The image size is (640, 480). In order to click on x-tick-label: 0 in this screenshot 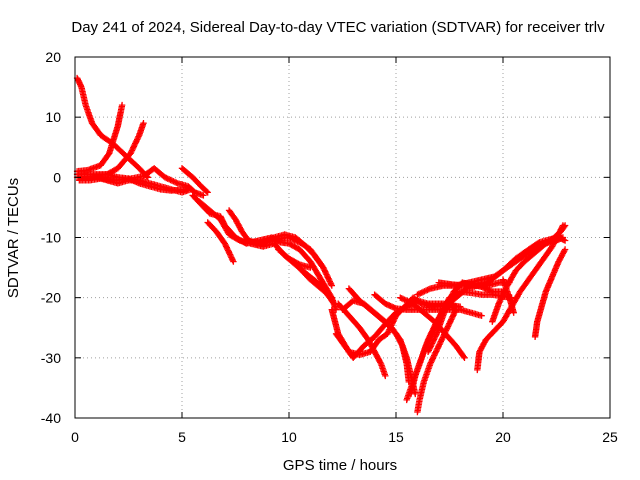, I will do `click(75, 437)`.